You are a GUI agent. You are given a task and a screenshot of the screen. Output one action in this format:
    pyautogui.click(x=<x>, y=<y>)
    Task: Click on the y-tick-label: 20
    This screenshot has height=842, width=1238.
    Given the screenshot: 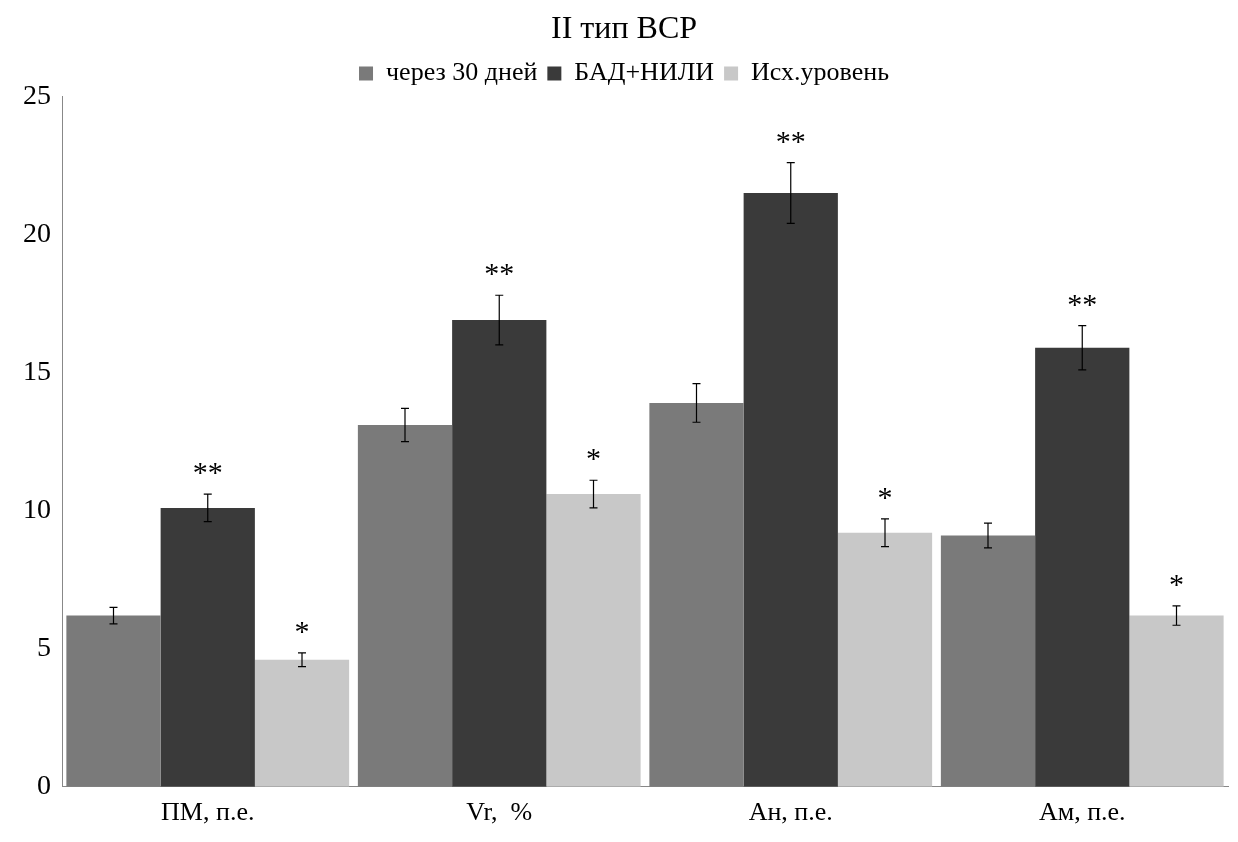 What is the action you would take?
    pyautogui.click(x=37, y=232)
    